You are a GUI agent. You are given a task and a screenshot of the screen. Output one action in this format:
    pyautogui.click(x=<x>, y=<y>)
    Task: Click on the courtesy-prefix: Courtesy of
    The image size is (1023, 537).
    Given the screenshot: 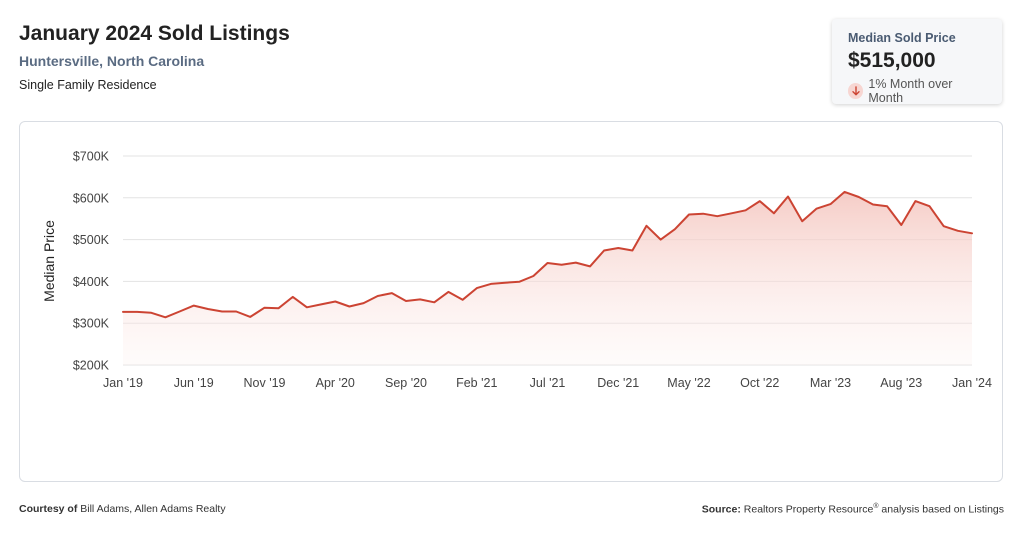 What is the action you would take?
    pyautogui.click(x=48, y=509)
    